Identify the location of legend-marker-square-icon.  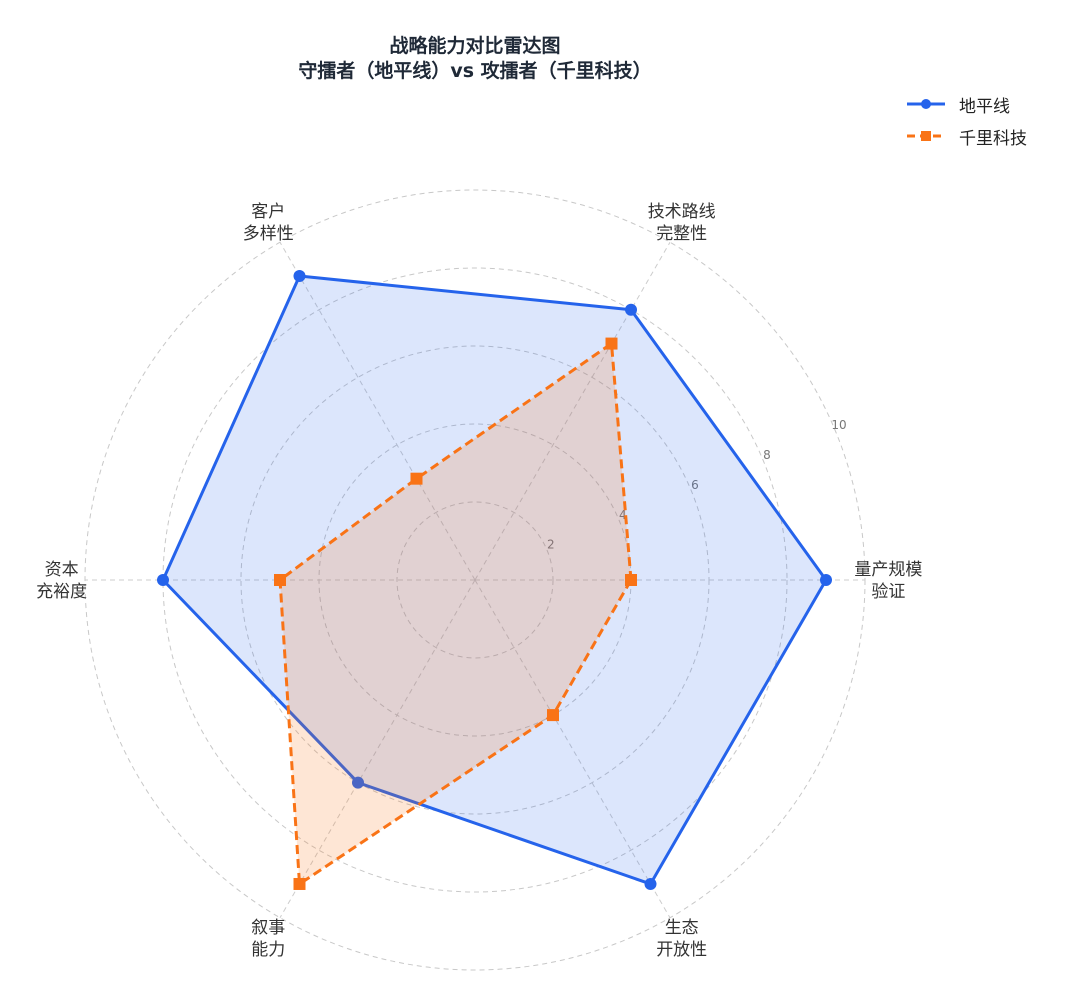
(926, 136).